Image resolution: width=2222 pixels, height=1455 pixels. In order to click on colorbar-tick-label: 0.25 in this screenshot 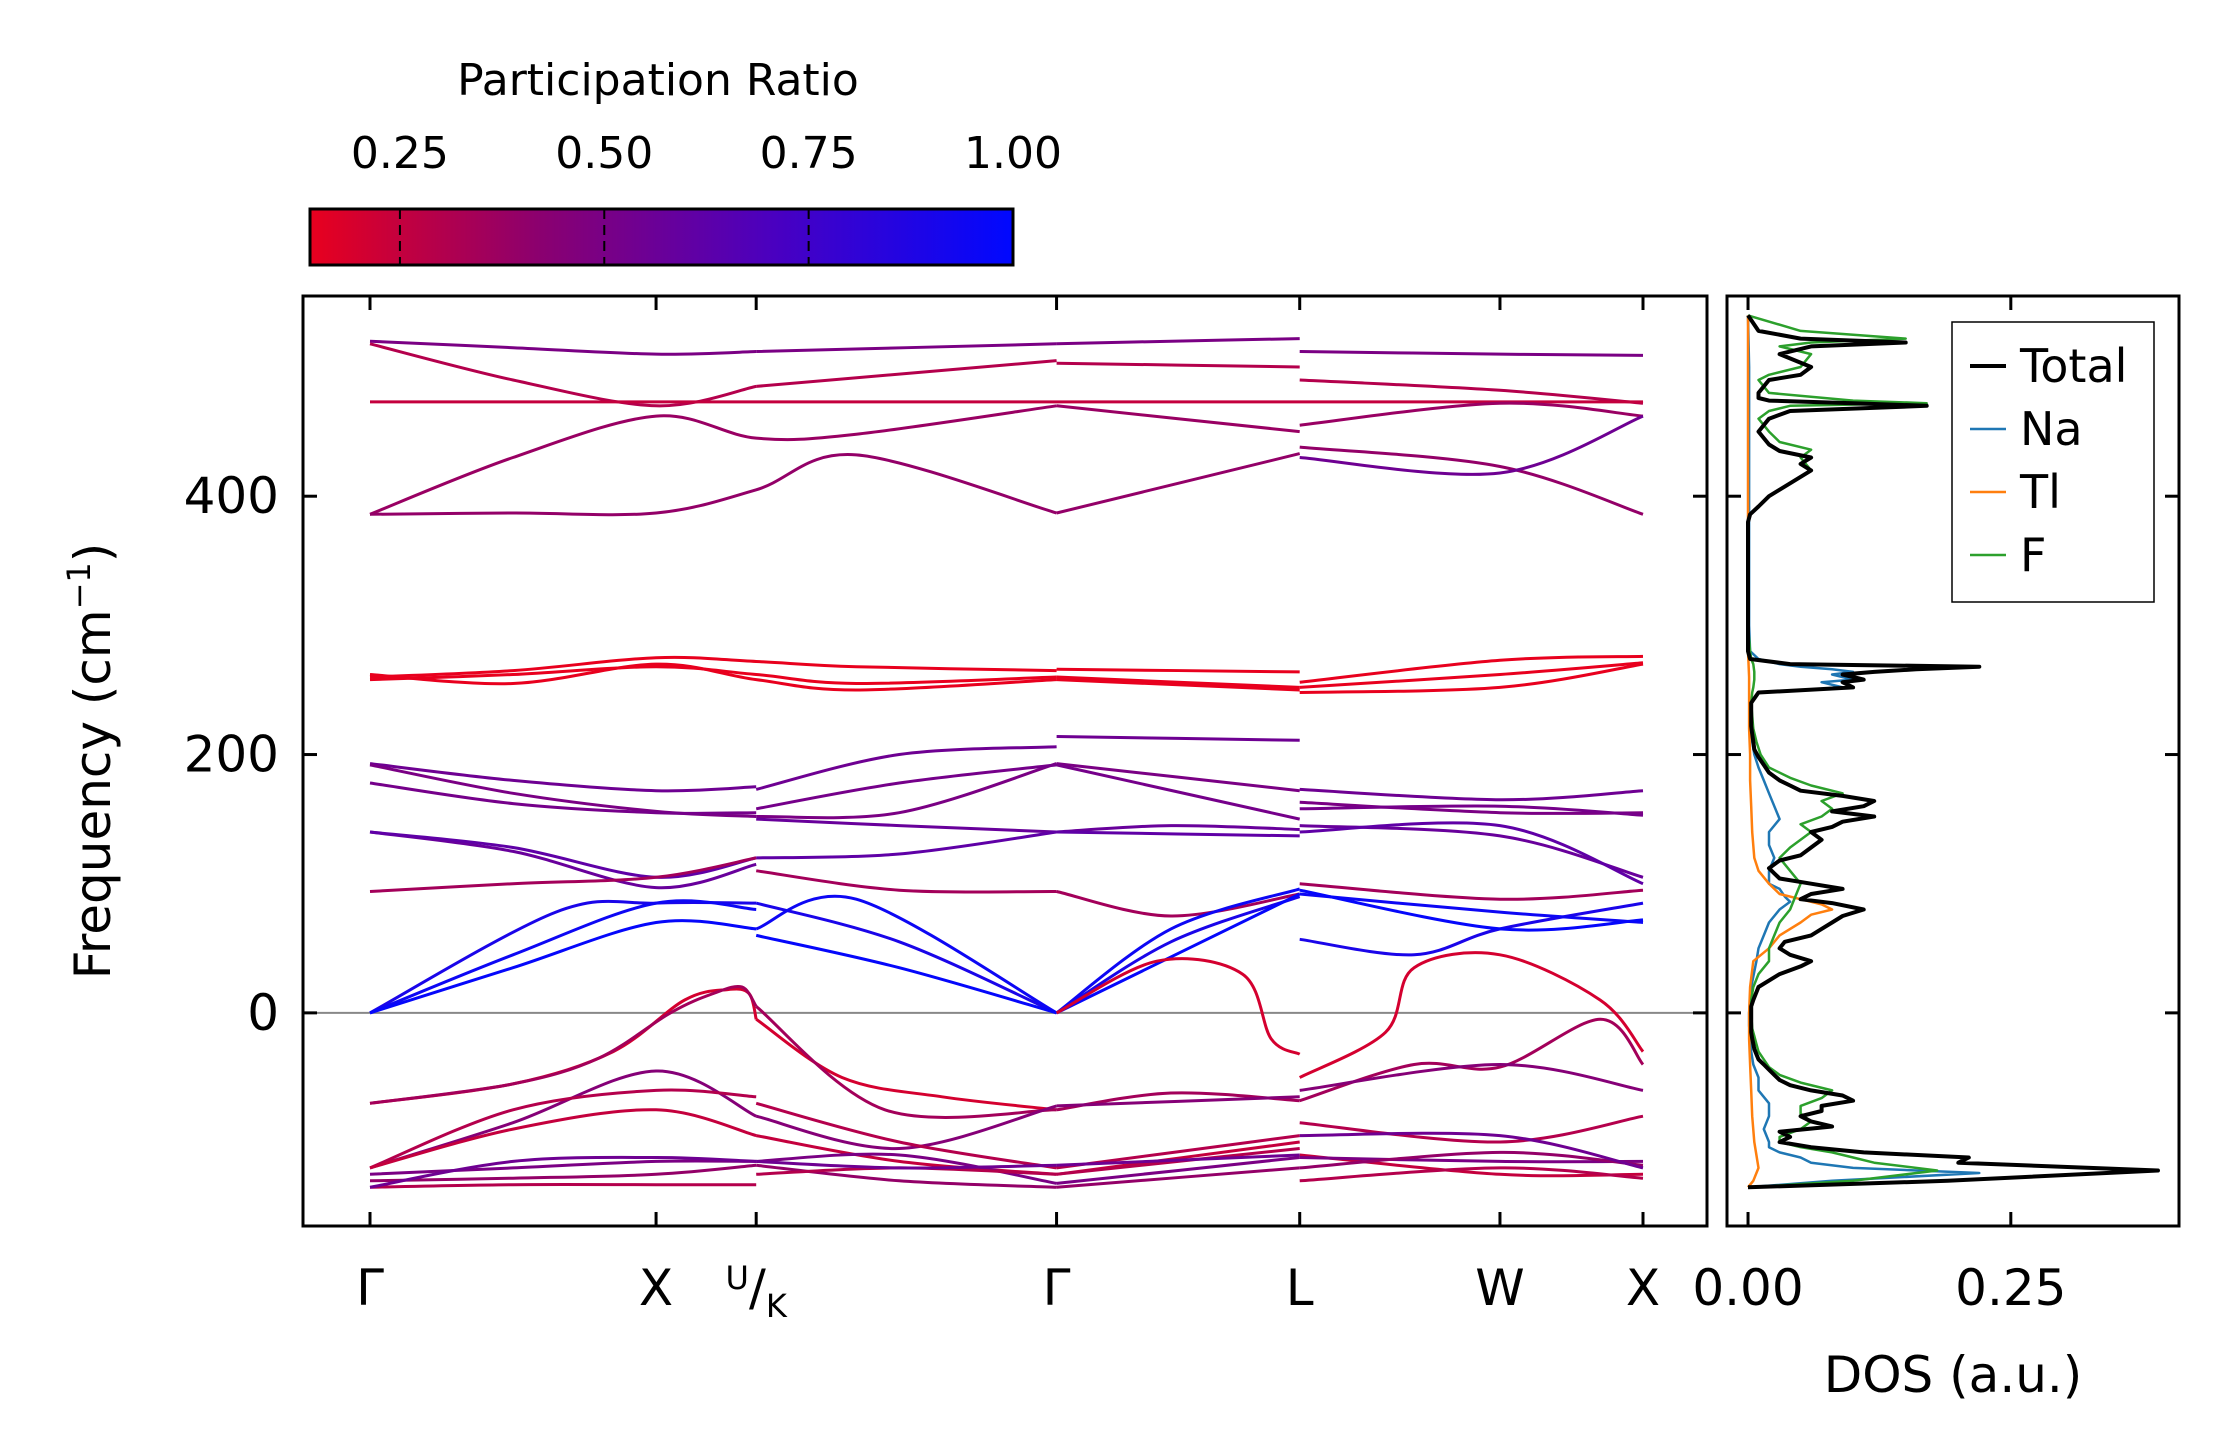, I will do `click(400, 153)`.